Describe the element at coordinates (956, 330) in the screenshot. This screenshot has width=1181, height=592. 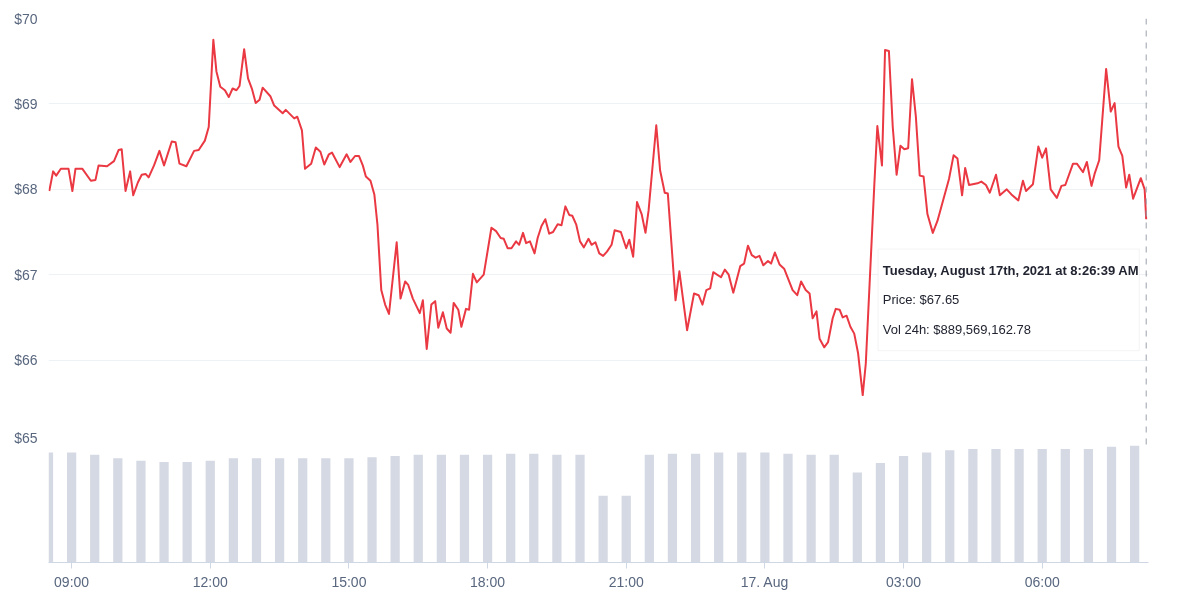
I see `annotation: Vol 24h: $889,569,162.78` at that location.